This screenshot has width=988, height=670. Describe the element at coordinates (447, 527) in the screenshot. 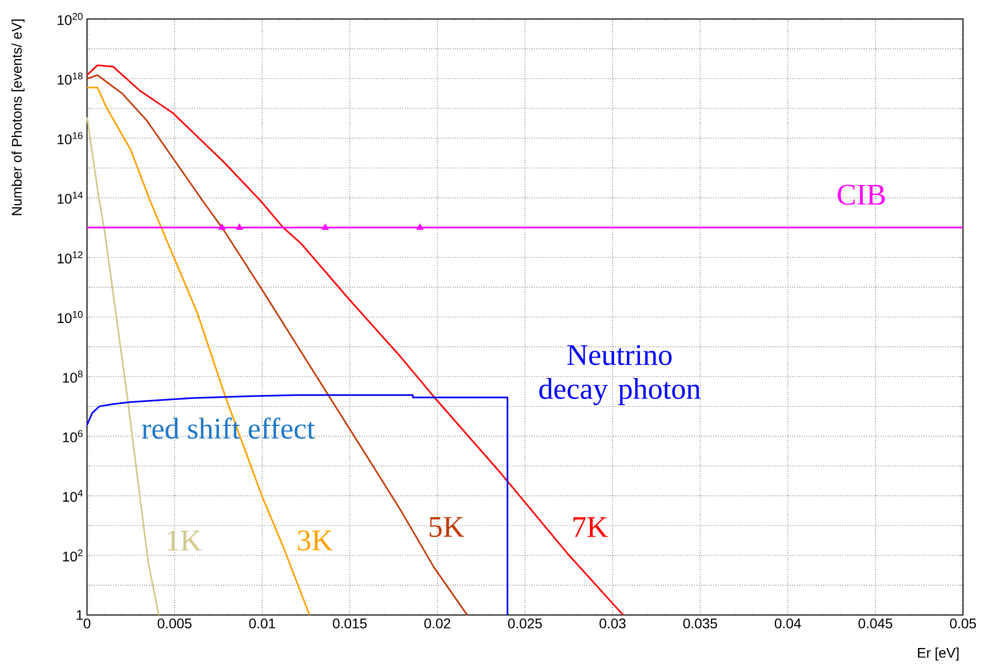

I see `series-label: 5K` at that location.